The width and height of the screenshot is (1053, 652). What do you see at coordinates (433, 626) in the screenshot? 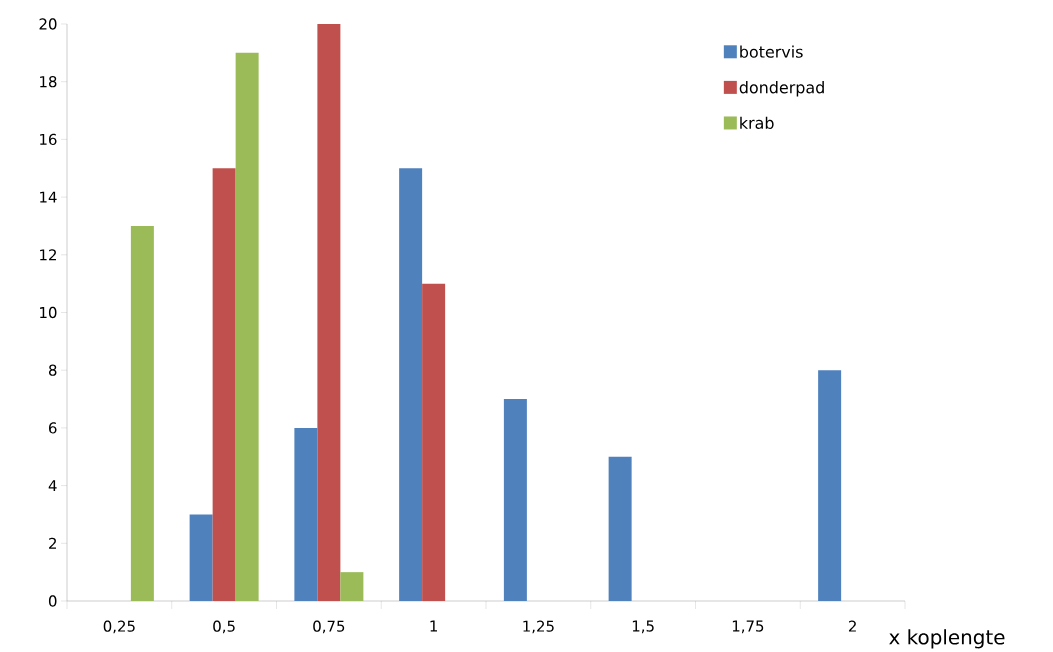
I see `x-tick-label: 1` at bounding box center [433, 626].